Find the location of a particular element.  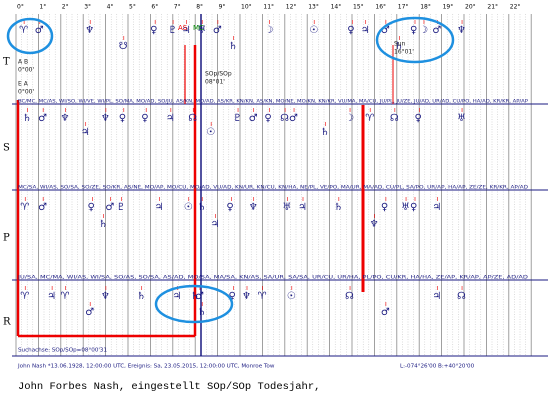

degree-label: 19° is located at coordinates (448, 7).